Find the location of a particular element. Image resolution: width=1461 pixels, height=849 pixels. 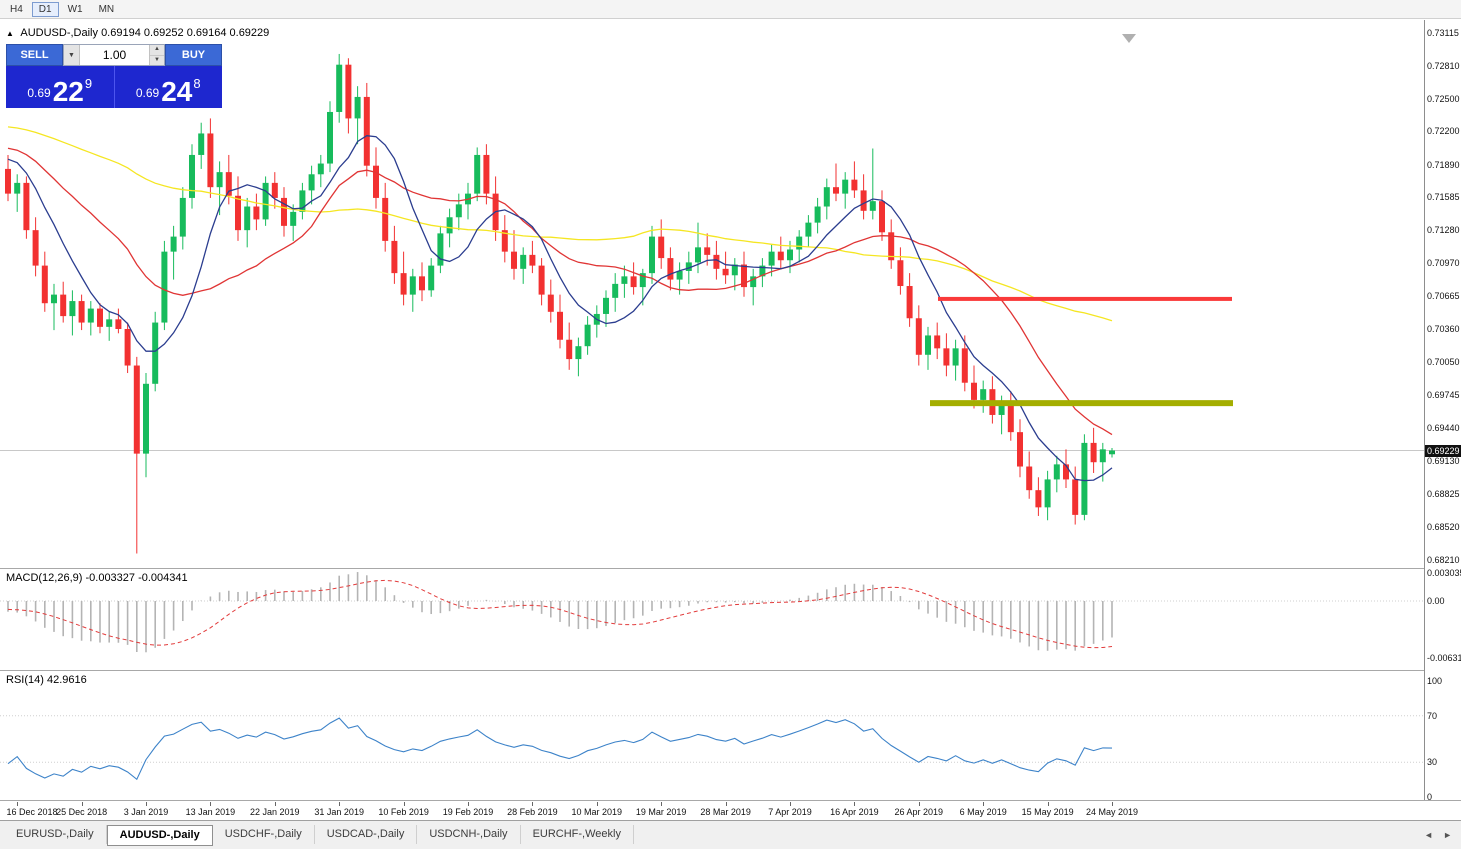

chart-ohlc-values: 0.69194 0.69252 0.69164 0.69229 is located at coordinates (185, 33).